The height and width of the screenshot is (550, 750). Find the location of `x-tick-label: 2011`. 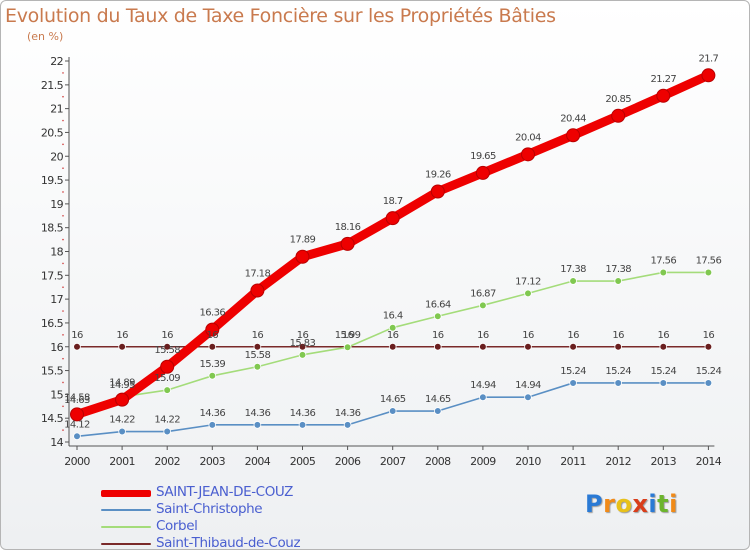

x-tick-label: 2011 is located at coordinates (573, 461).